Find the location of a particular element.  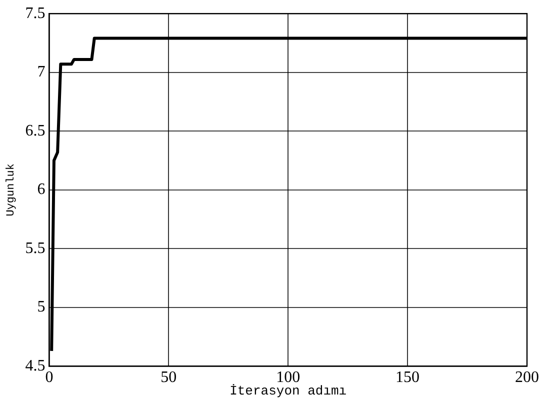

y-tick-label: 5.5 is located at coordinates (35, 248).